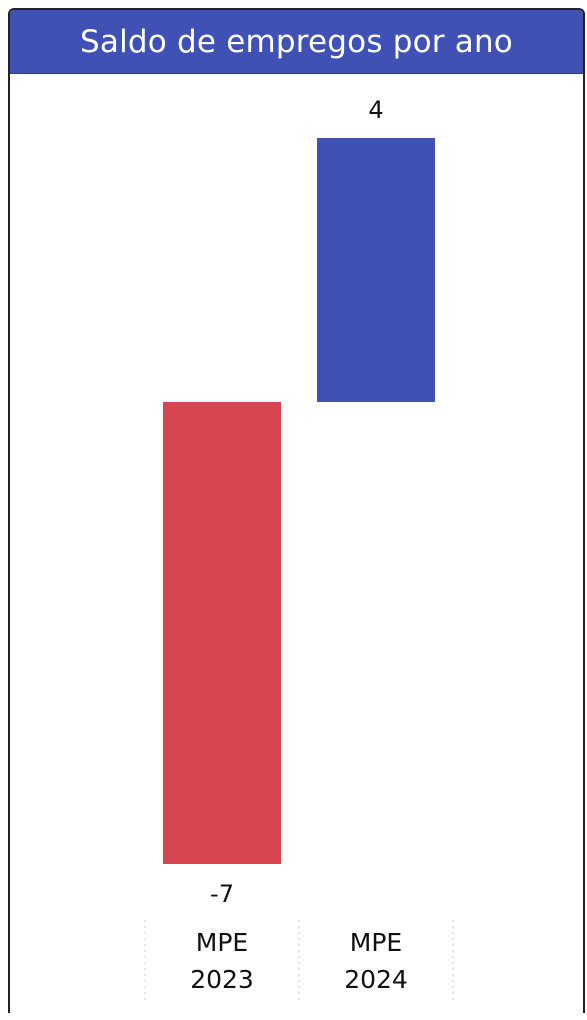 This screenshot has width=587, height=1020. What do you see at coordinates (376, 270) in the screenshot?
I see `bar-mpe-2024` at bounding box center [376, 270].